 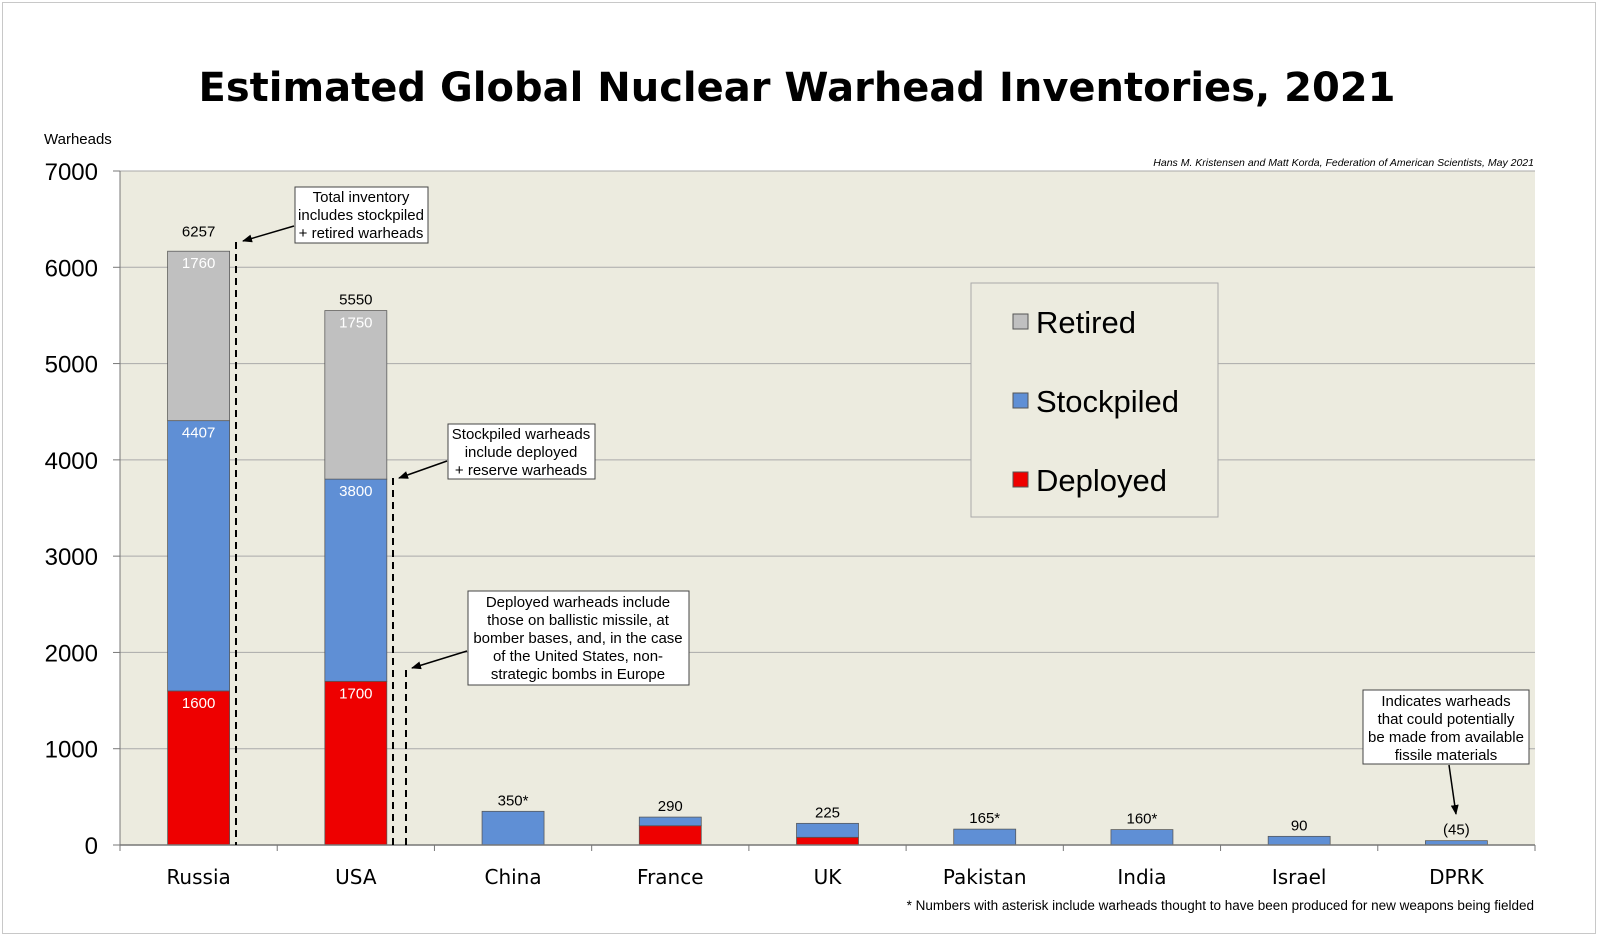 I want to click on bar-deployed-usa, so click(x=356, y=763).